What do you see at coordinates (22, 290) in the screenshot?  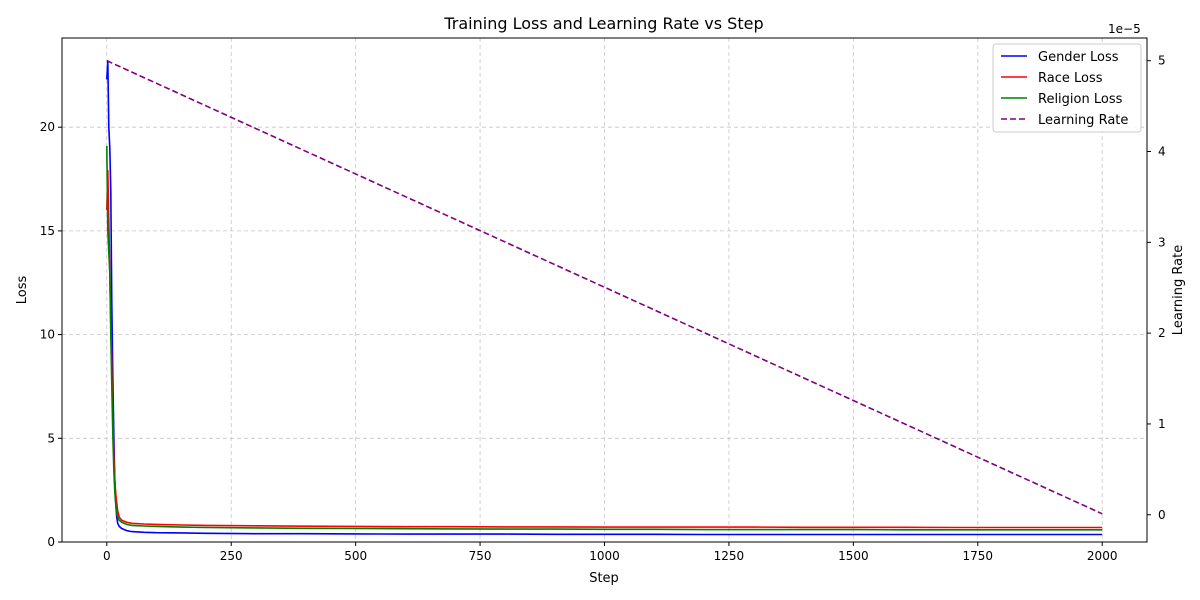 I see `y-axis-label: Loss` at bounding box center [22, 290].